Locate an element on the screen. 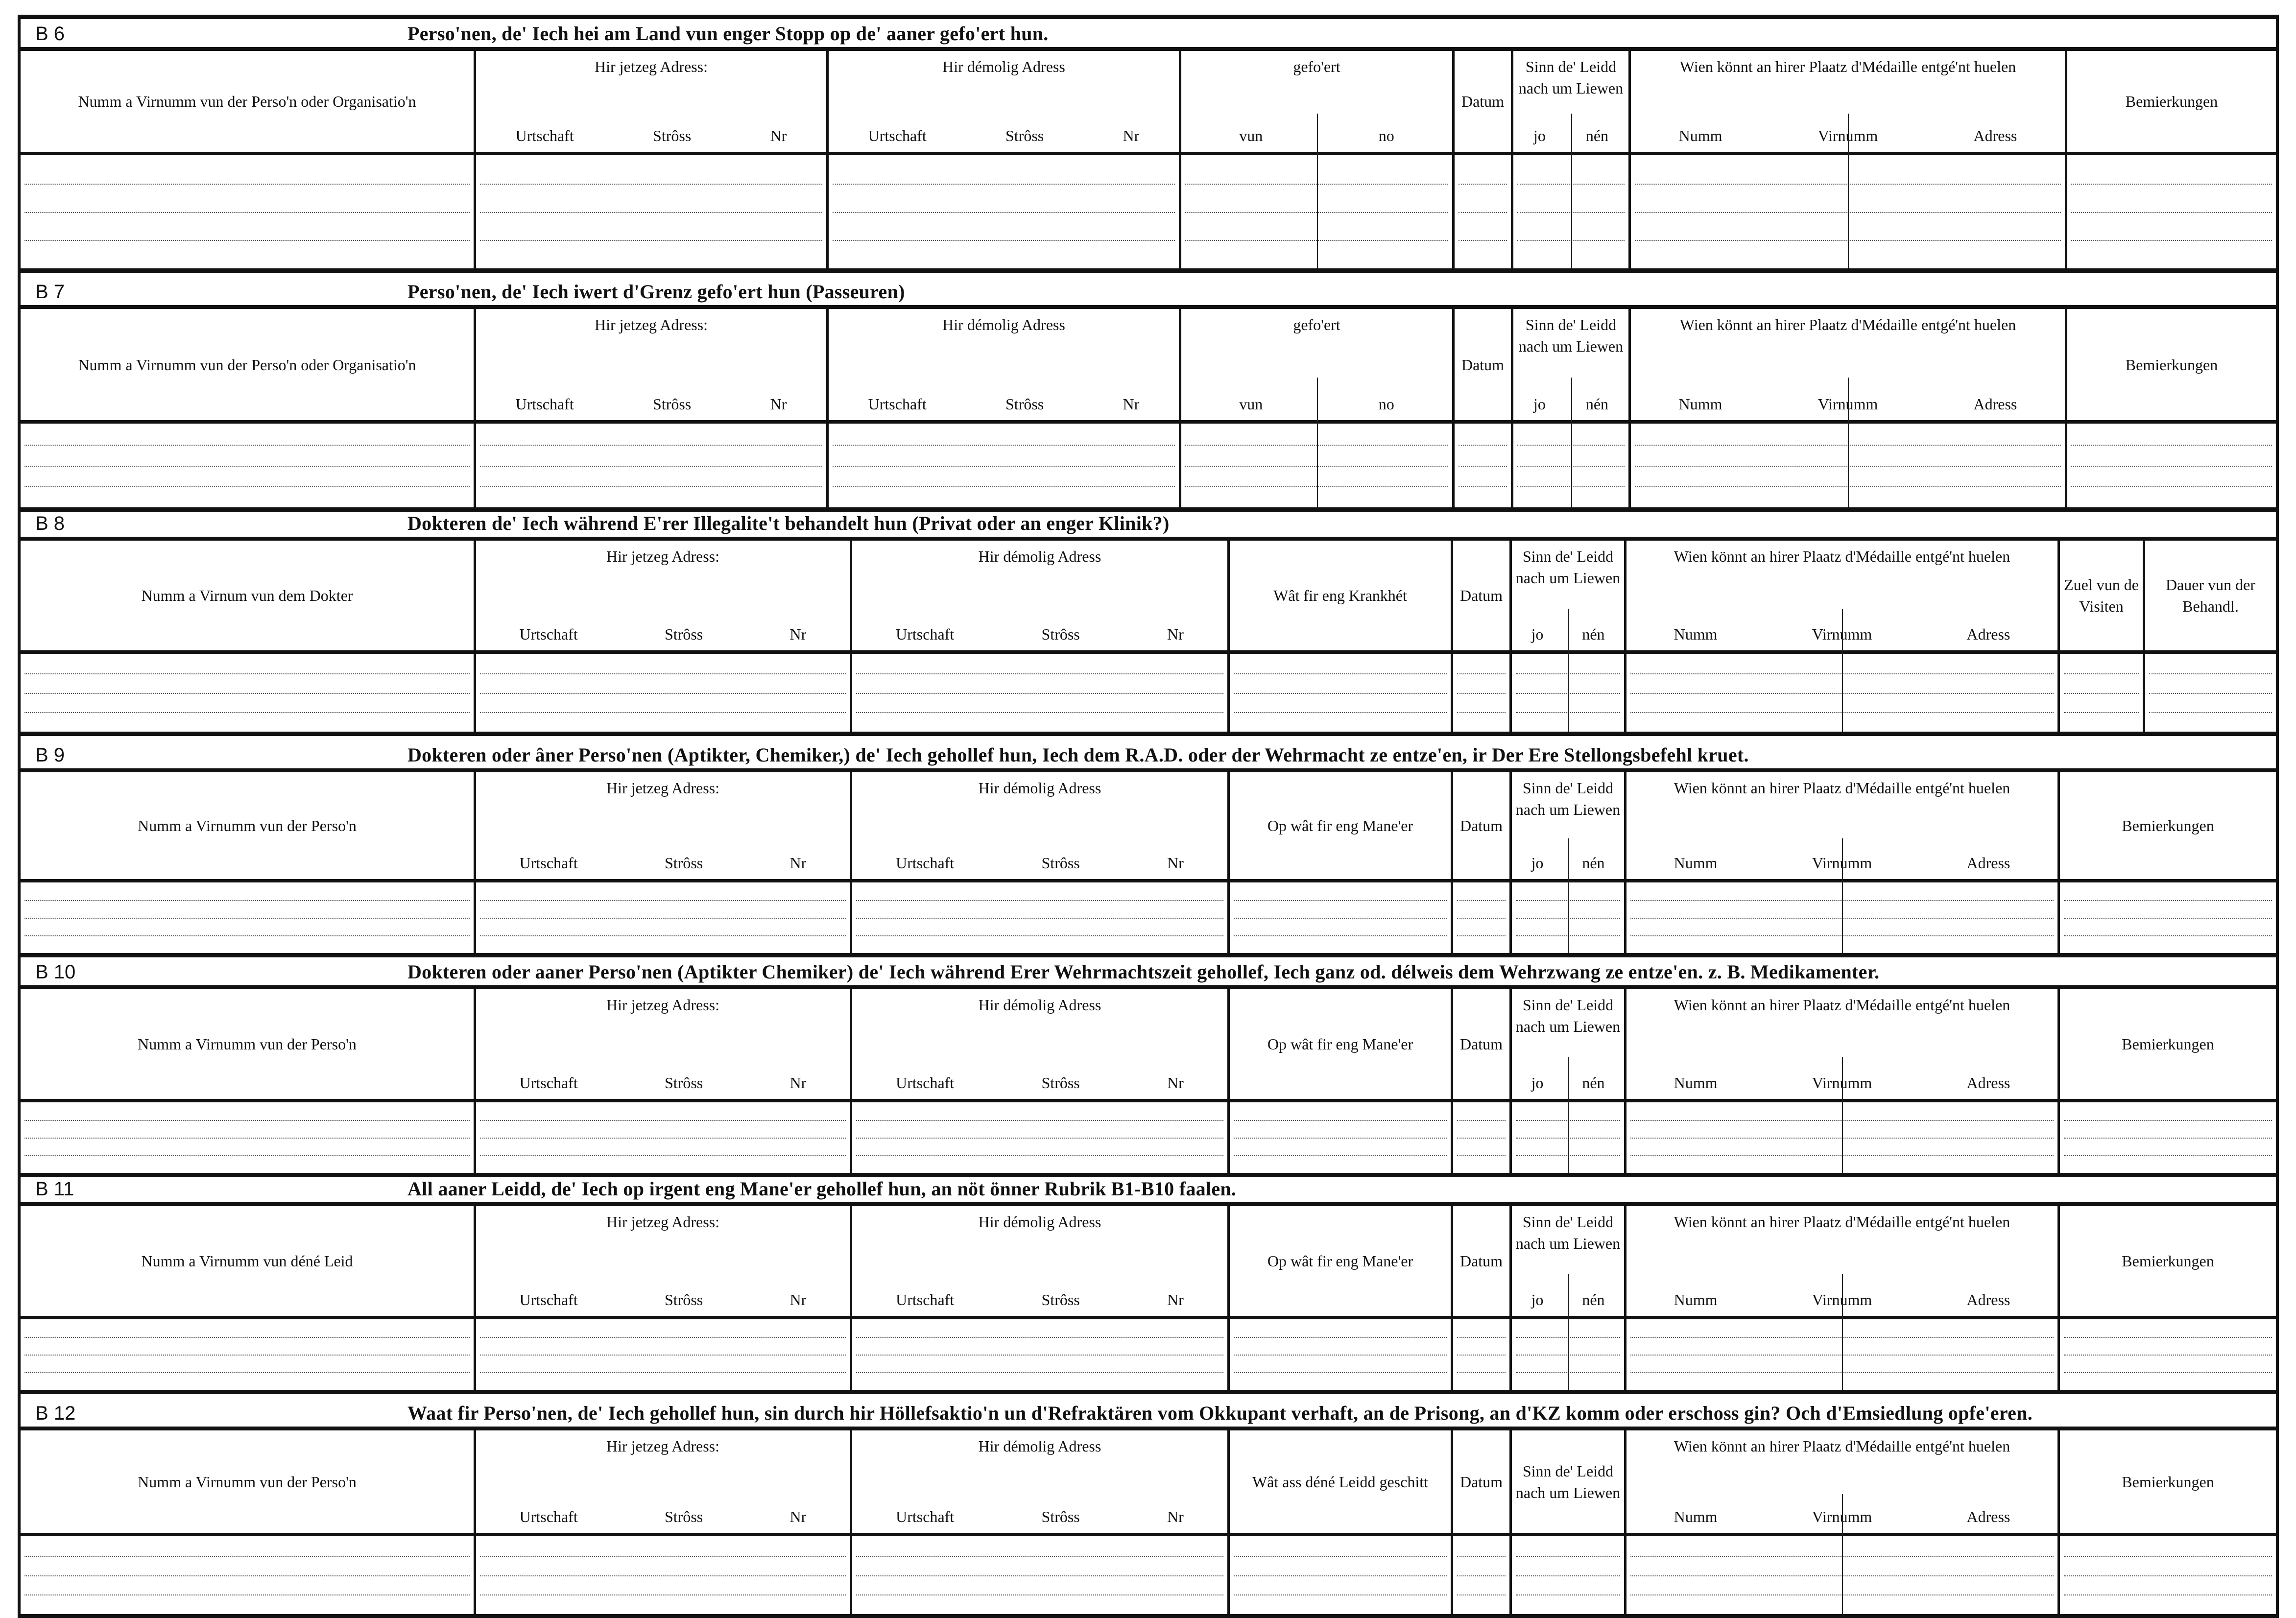 This screenshot has height=1618, width=2296. column-header: Numm a Virnumm vun der Perso'n is located at coordinates (247, 827).